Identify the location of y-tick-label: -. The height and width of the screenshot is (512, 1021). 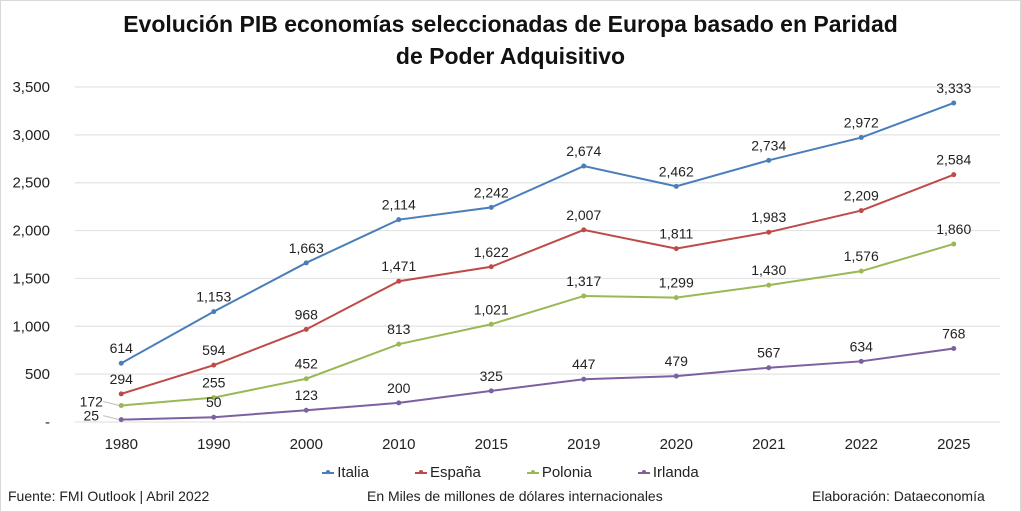
(47, 422).